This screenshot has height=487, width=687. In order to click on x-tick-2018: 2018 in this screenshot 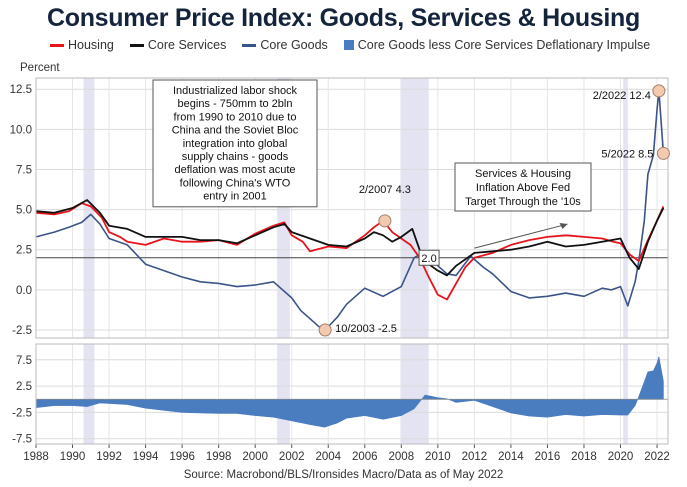, I will do `click(584, 457)`.